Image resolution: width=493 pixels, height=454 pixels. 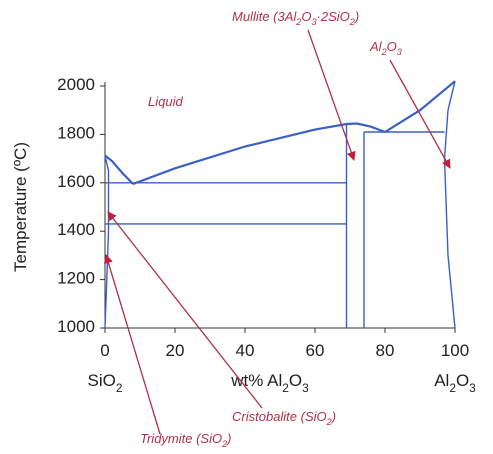 I want to click on x-end-label: SiO2, so click(x=105, y=383).